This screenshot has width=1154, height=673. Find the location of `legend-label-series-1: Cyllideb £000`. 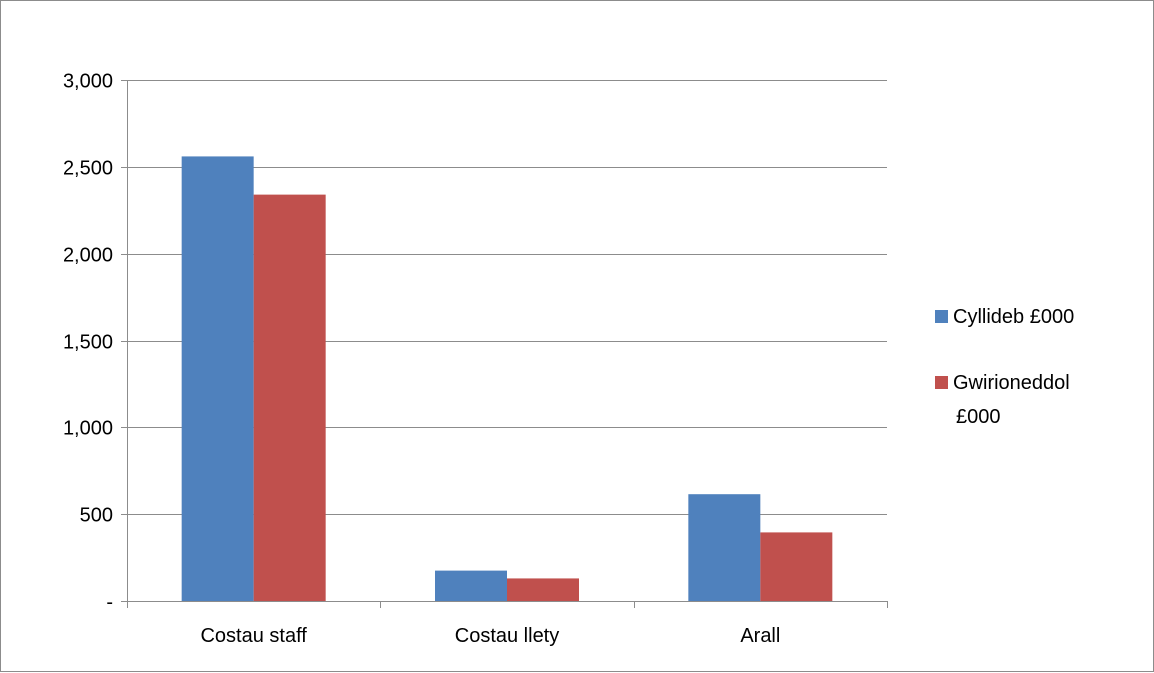

legend-label-series-1: Cyllideb £000 is located at coordinates (1013, 317).